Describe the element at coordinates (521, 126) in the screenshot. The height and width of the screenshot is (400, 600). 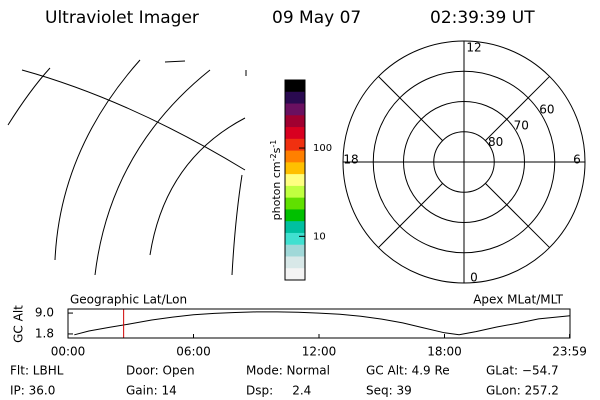
I see `lat-label: 70` at that location.